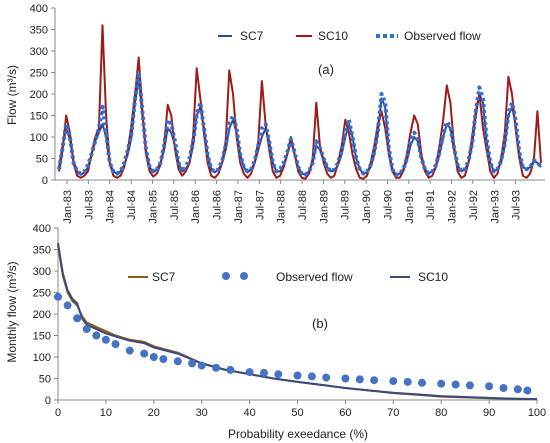  Describe the element at coordinates (495, 207) in the screenshot. I see `panel-a-xtick-label: Jan-93` at that location.